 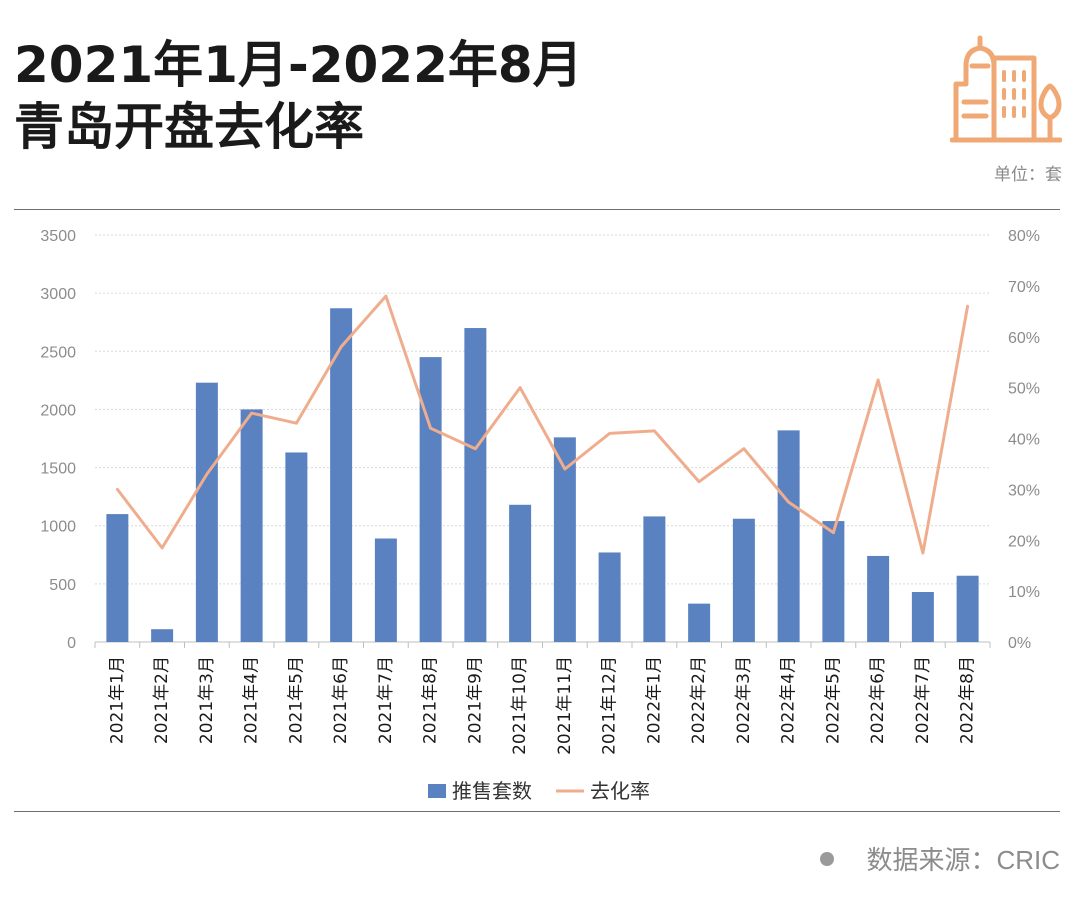 What do you see at coordinates (1024, 490) in the screenshot?
I see `y-right-tick-label: 30%` at bounding box center [1024, 490].